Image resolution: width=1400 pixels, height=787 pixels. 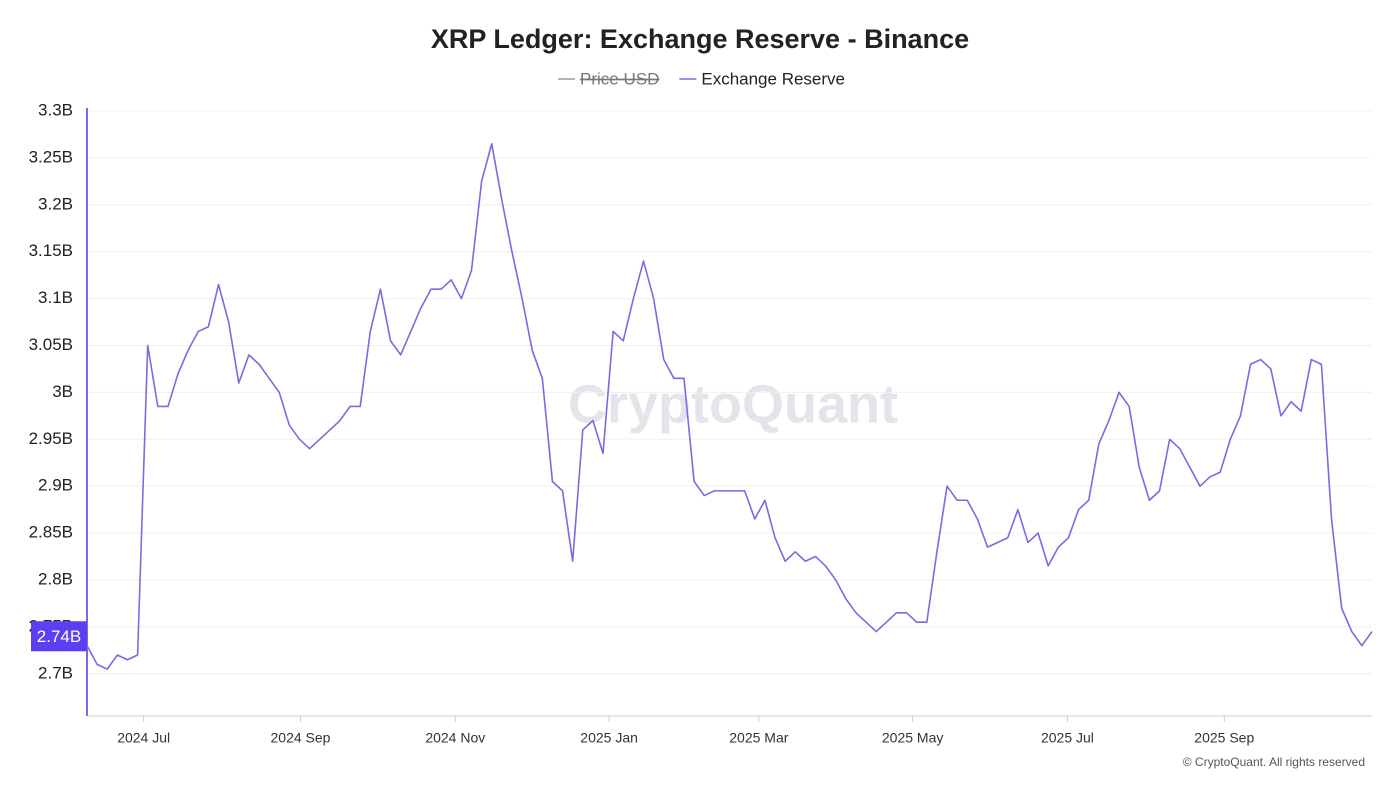 I want to click on current-value-badge, so click(x=59, y=636).